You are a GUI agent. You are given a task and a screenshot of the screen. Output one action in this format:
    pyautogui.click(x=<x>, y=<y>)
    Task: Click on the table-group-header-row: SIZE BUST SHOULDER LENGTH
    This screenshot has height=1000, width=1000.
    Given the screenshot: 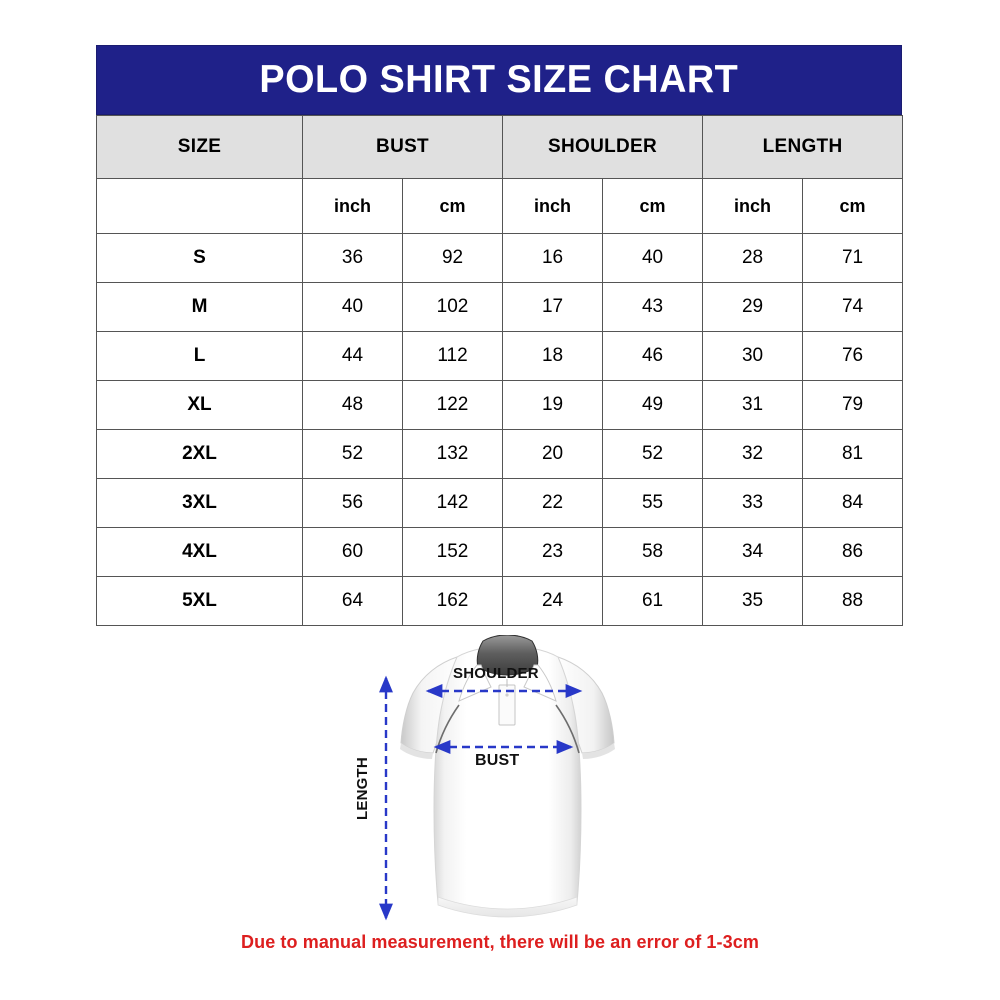 What is the action you would take?
    pyautogui.click(x=500, y=147)
    